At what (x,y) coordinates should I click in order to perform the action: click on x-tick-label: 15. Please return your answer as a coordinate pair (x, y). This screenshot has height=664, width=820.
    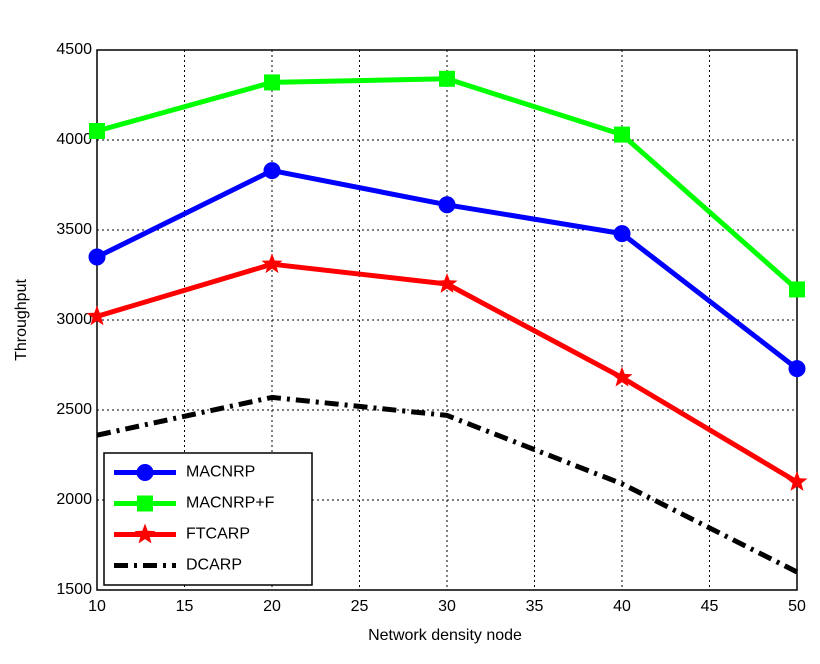
    Looking at the image, I should click on (185, 606).